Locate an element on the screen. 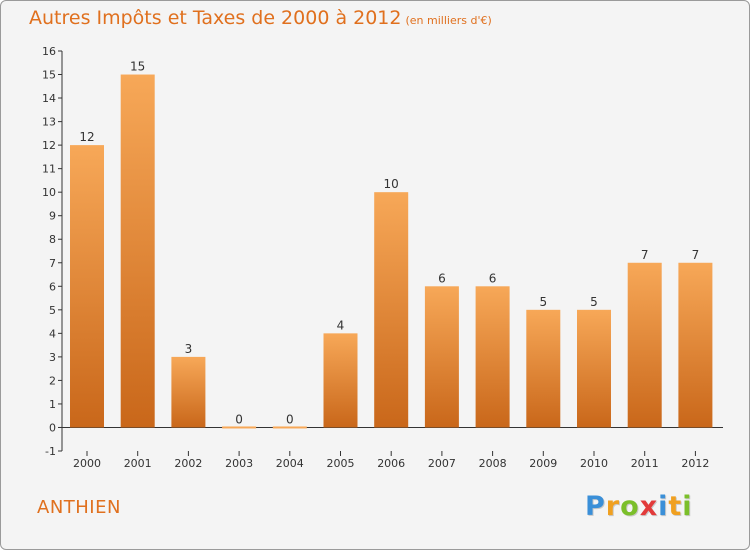  y-tick-label: 1 is located at coordinates (52, 404).